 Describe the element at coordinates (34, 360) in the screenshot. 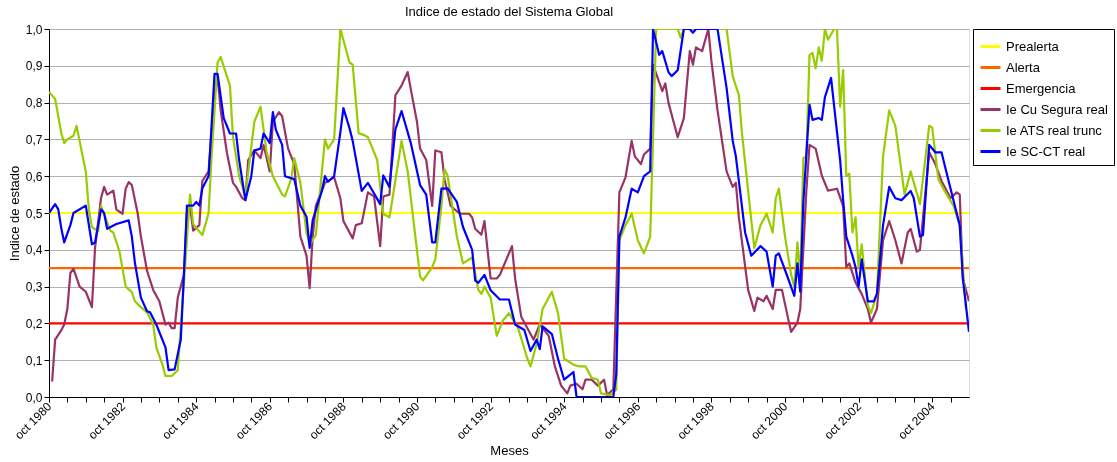

I see `y-tick-label: 0,1` at that location.